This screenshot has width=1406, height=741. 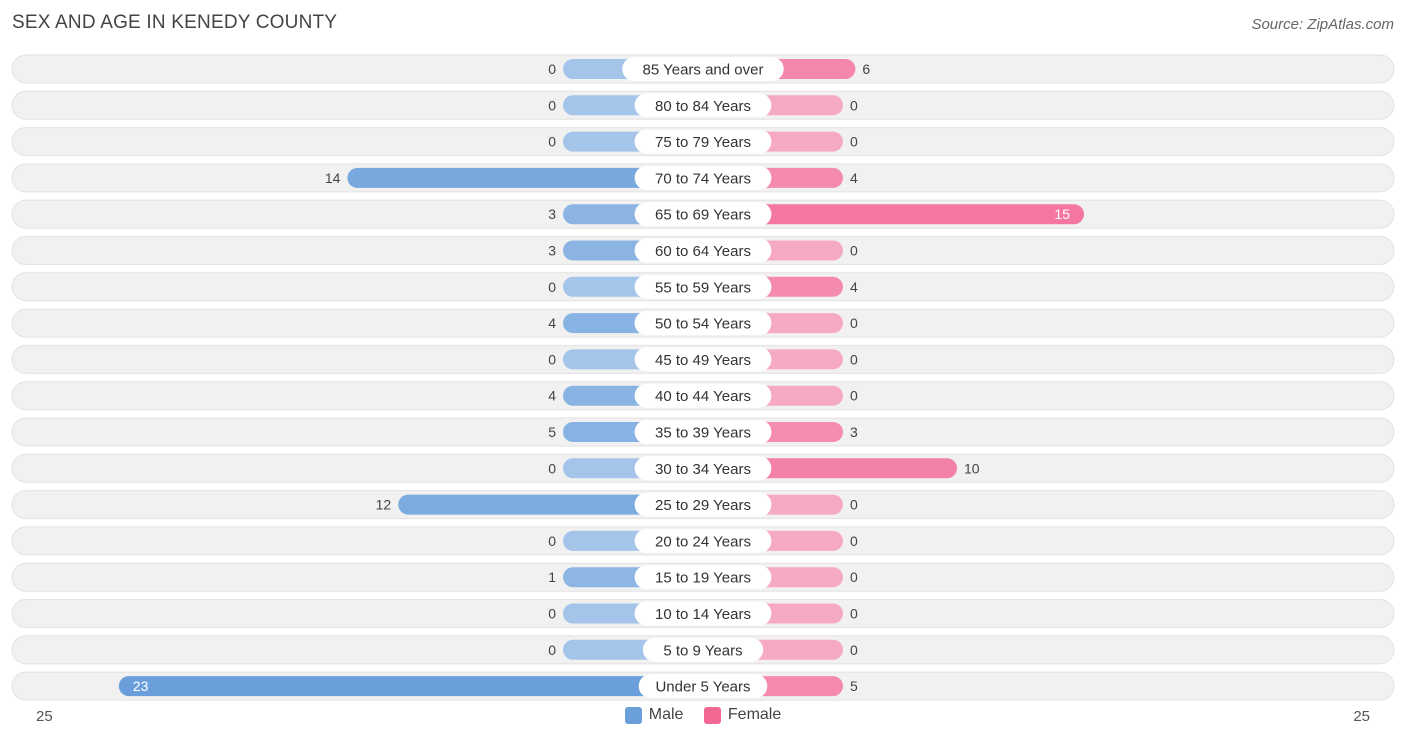 I want to click on female-bar, so click(x=893, y=214).